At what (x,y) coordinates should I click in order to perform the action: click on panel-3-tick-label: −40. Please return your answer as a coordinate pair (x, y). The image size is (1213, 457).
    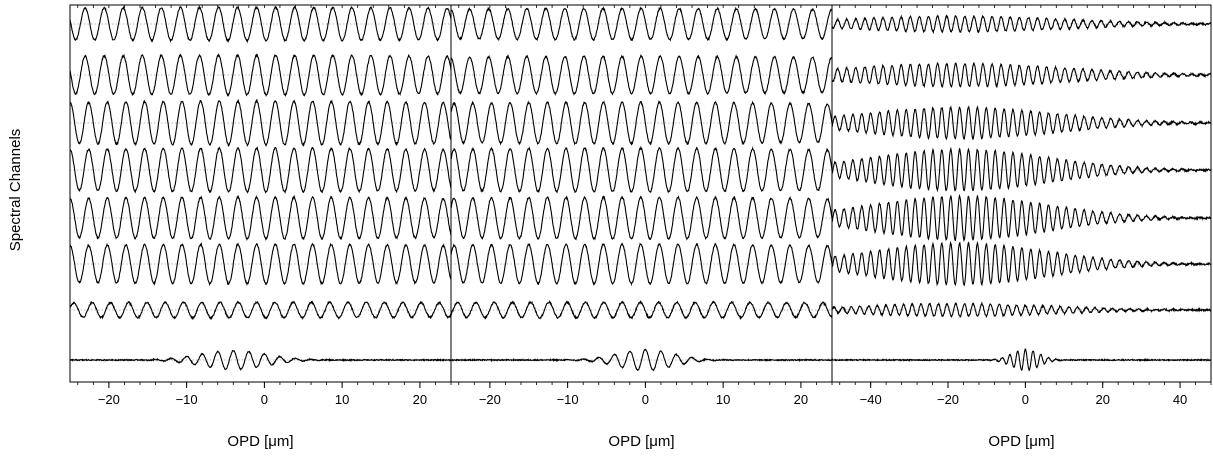
    Looking at the image, I should click on (871, 399).